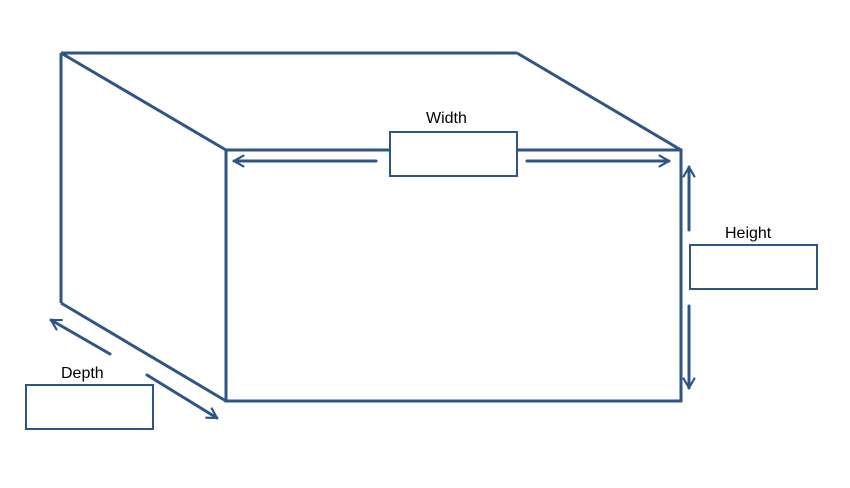 The image size is (850, 488). Describe the element at coordinates (748, 233) in the screenshot. I see `height-label: Height` at that location.